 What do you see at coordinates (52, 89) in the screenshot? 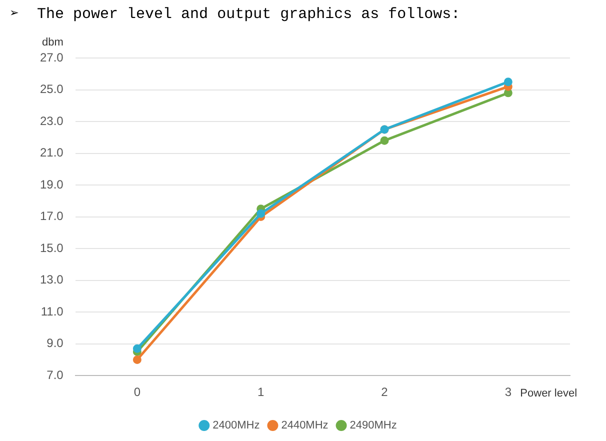
I see `y-tick-label: 25.0` at bounding box center [52, 89].